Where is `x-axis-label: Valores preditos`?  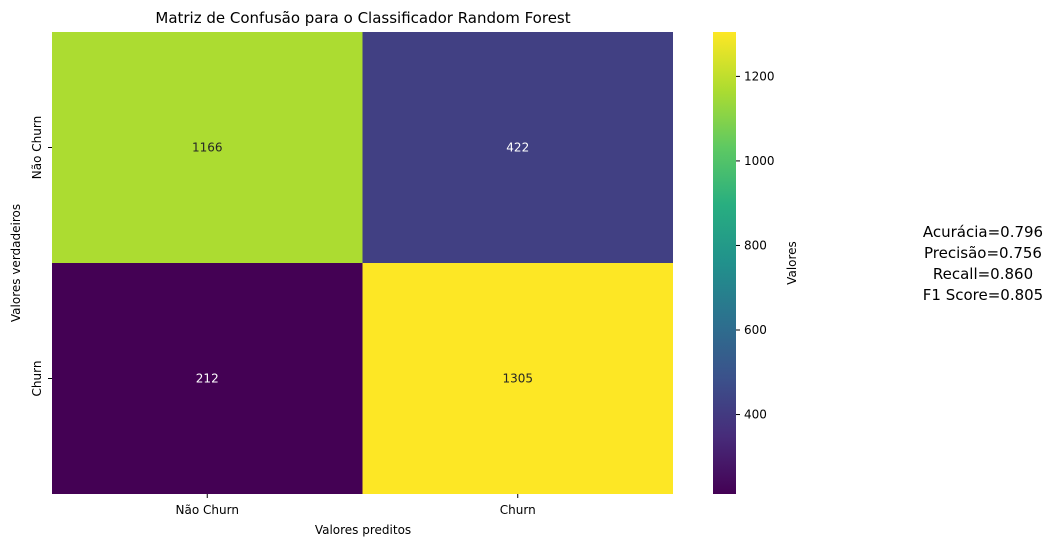
x-axis-label: Valores preditos is located at coordinates (363, 530).